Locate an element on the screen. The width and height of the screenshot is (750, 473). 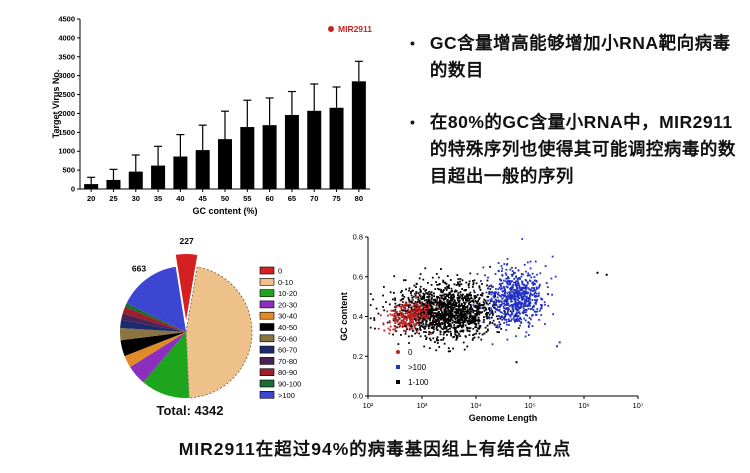
svg-text: 0.8 is located at coordinates (358, 237).